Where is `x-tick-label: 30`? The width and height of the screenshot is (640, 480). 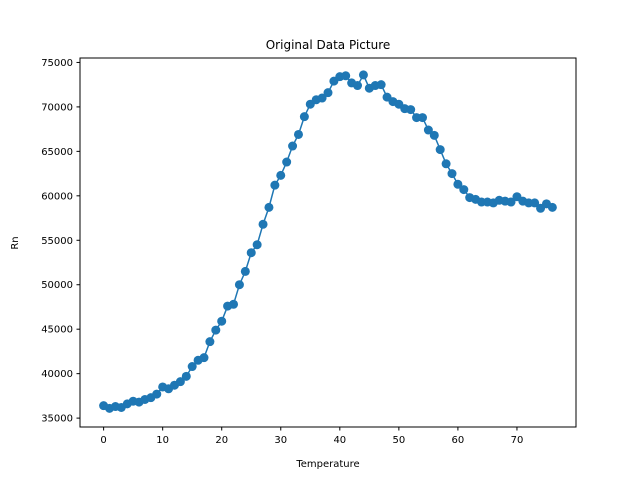 x-tick-label: 30 is located at coordinates (280, 440).